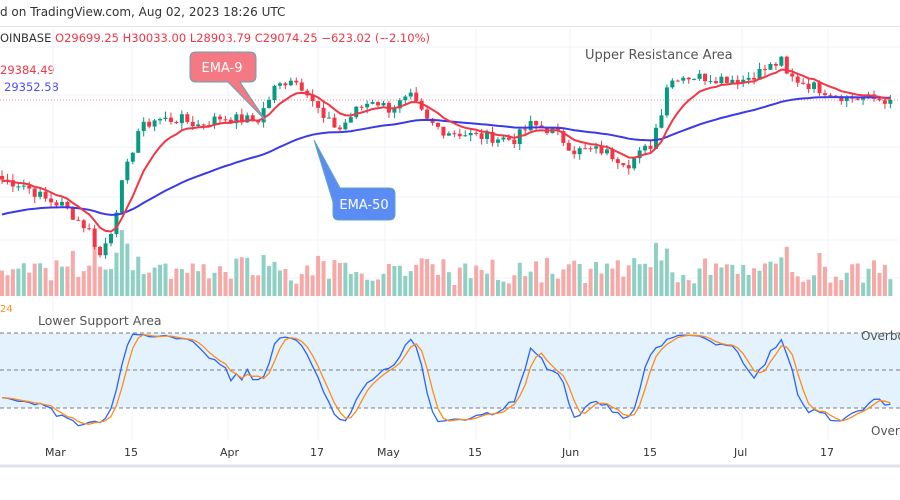  What do you see at coordinates (228, 86) in the screenshot?
I see `ema9-callout` at bounding box center [228, 86].